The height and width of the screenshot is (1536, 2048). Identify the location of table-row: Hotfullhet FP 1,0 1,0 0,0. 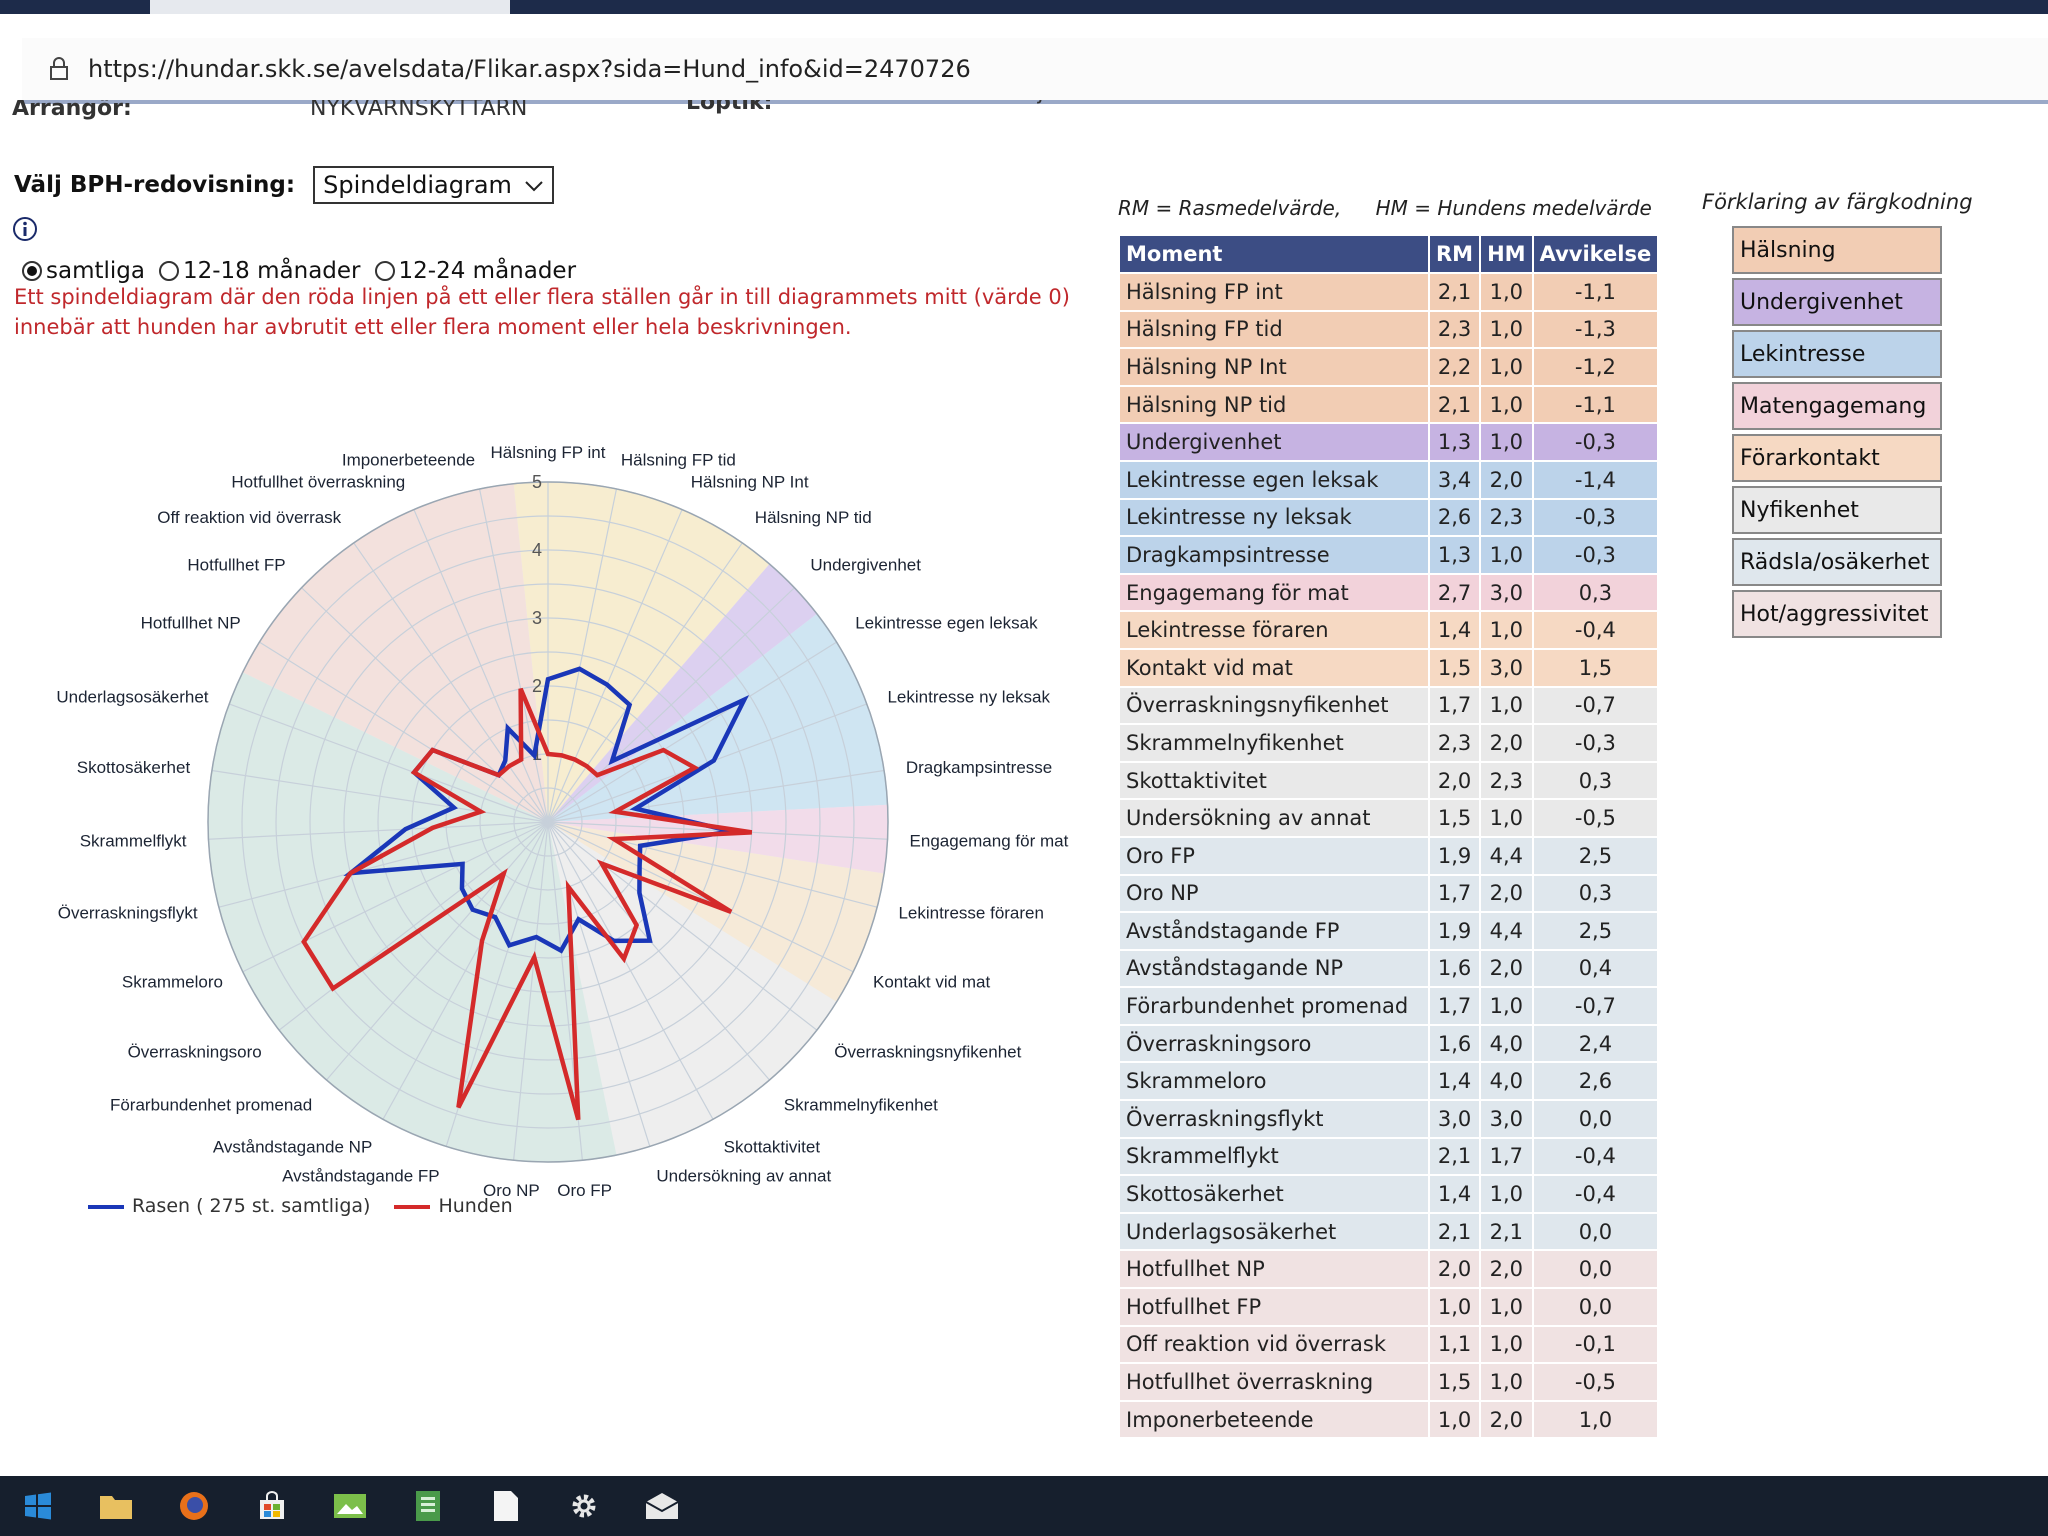
(1389, 1307).